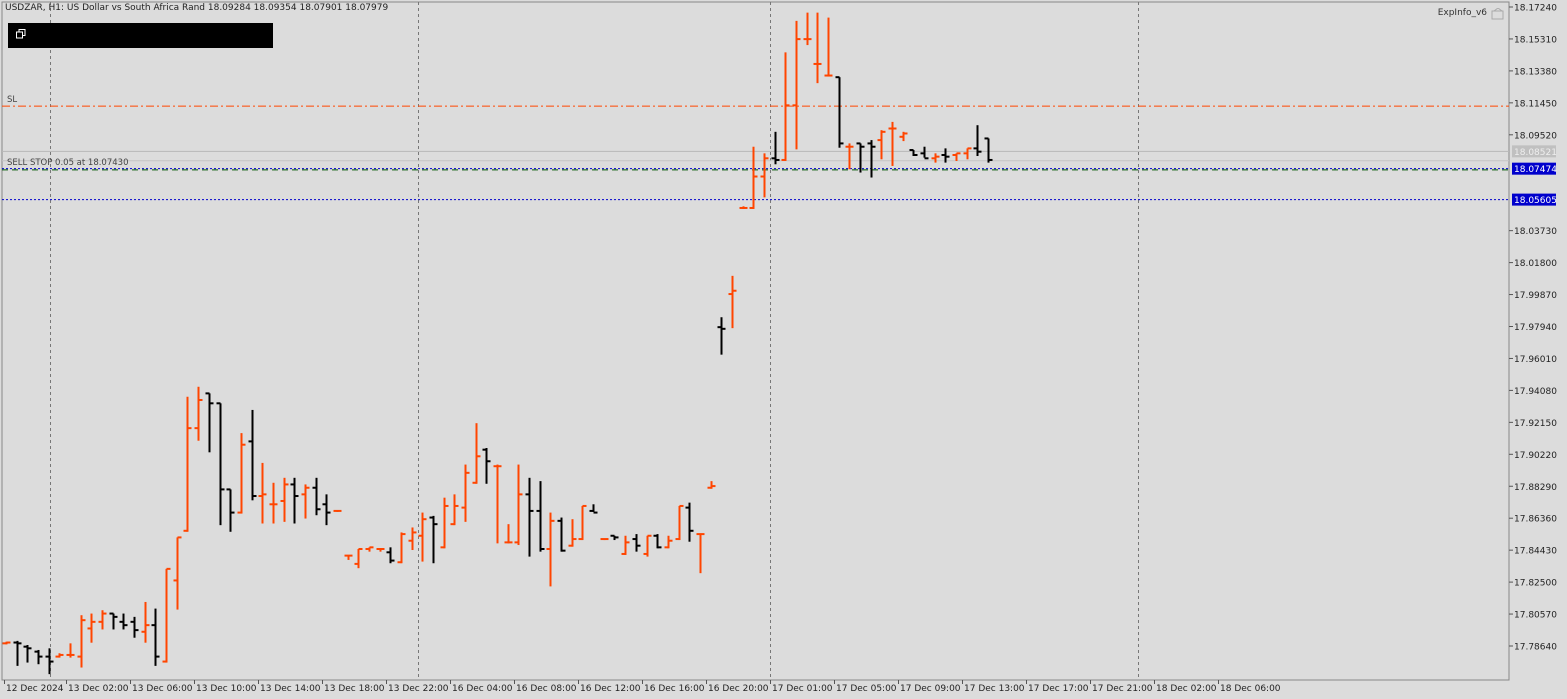  Describe the element at coordinates (930, 689) in the screenshot. I see `x-tick-label: 17 Dec 09:00` at that location.